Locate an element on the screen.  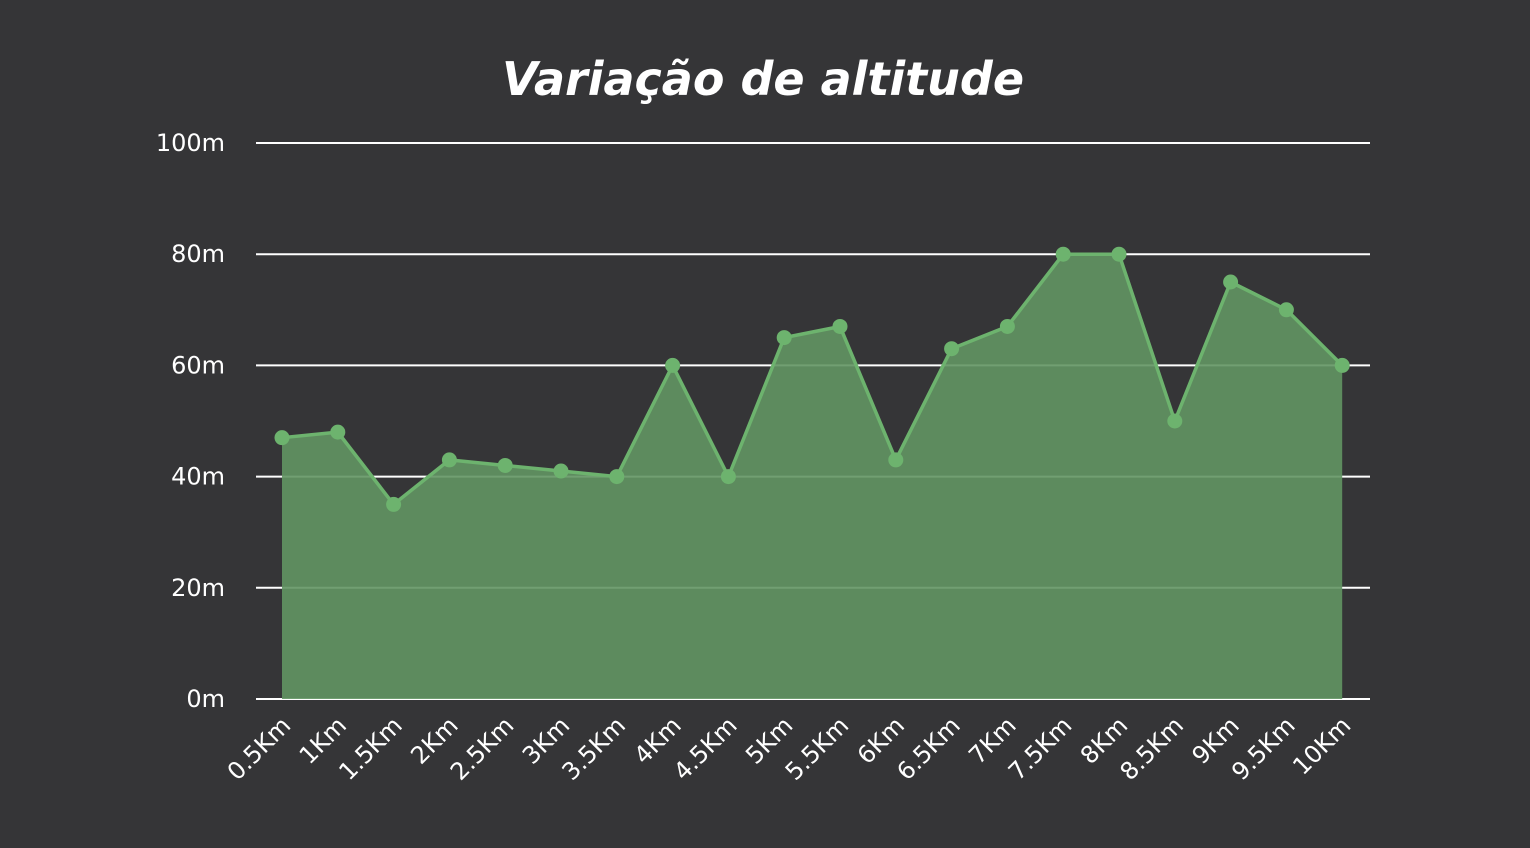
x-tick-label: 6.5Km is located at coordinates (928, 748).